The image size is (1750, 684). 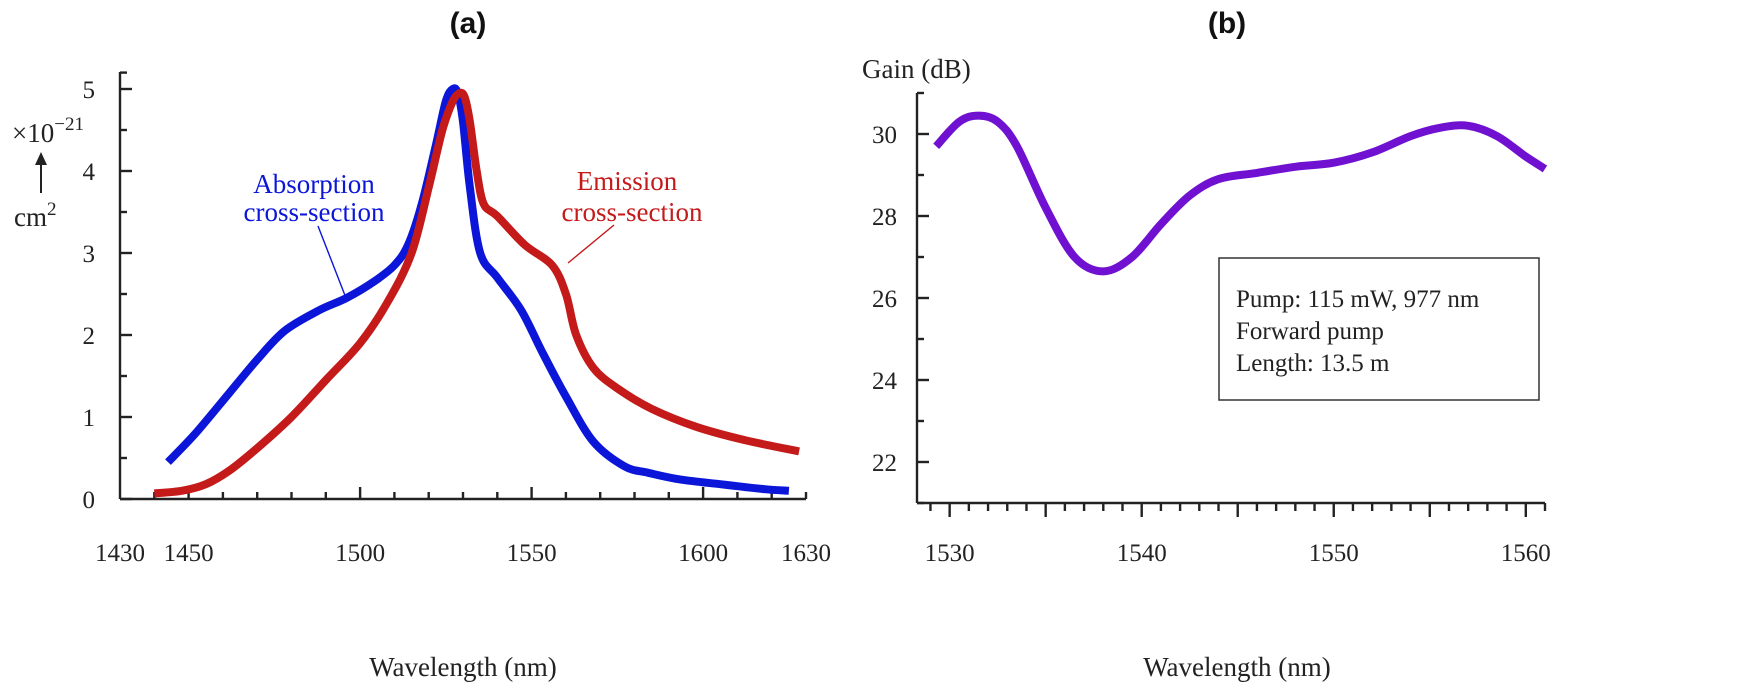 I want to click on a-y-tick-label: 0, so click(x=89, y=500).